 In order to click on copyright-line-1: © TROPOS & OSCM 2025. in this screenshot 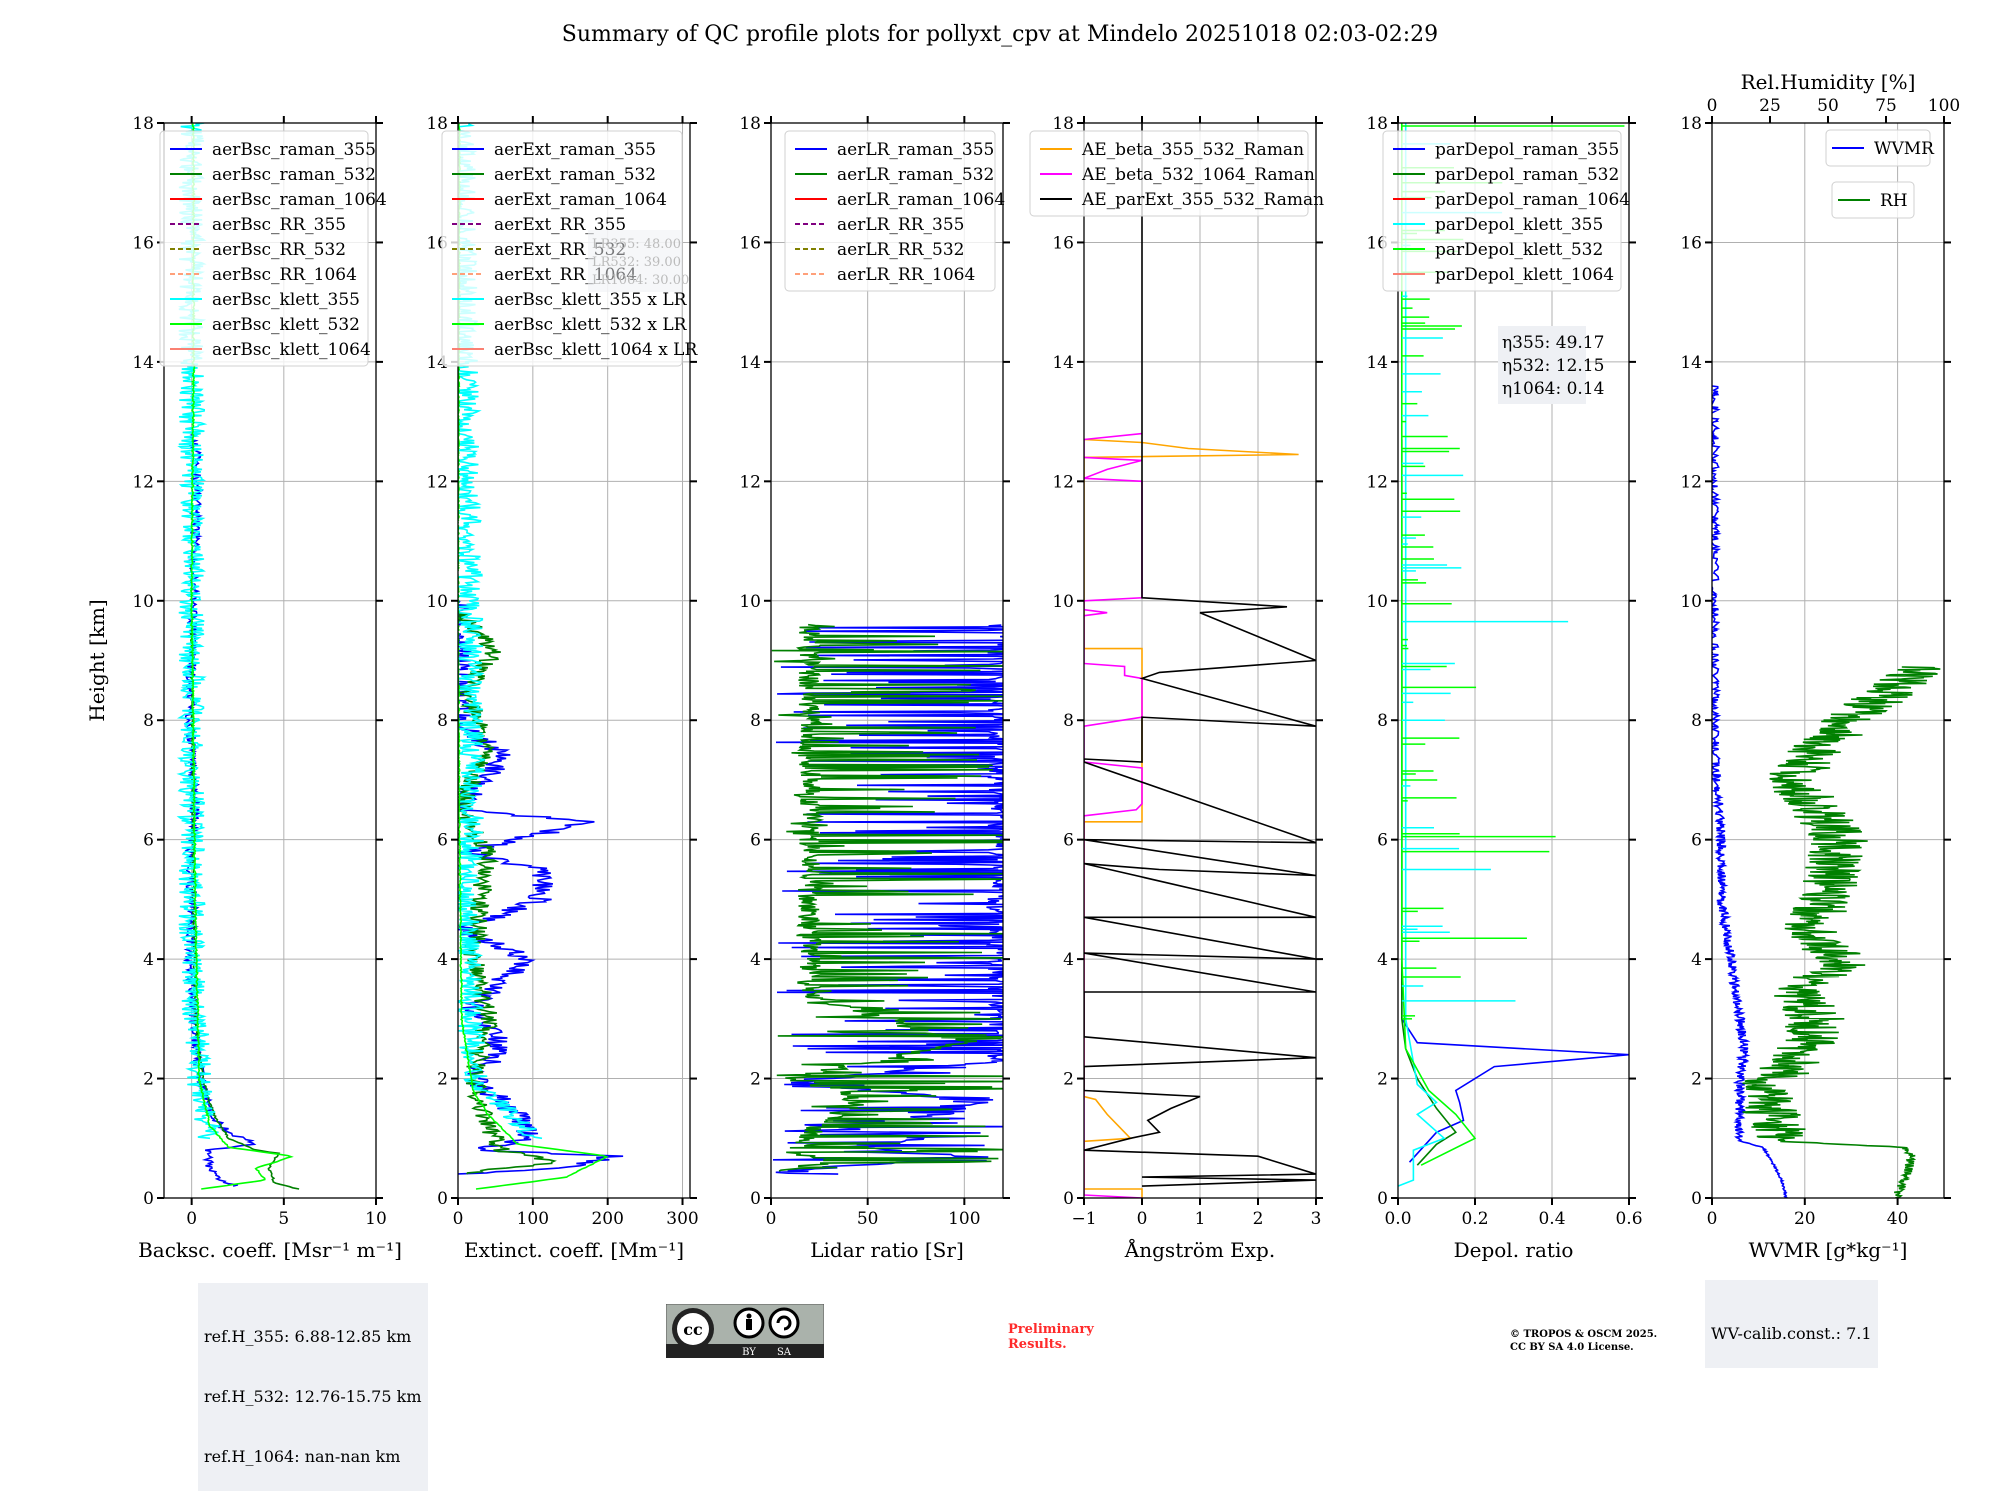, I will do `click(1584, 1334)`.